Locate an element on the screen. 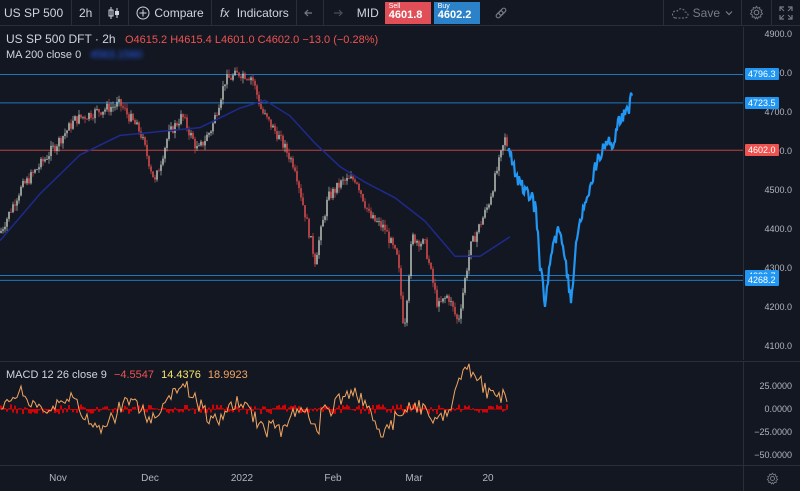 This screenshot has width=800, height=491. macd-tick-label: −50.0000 is located at coordinates (773, 455).